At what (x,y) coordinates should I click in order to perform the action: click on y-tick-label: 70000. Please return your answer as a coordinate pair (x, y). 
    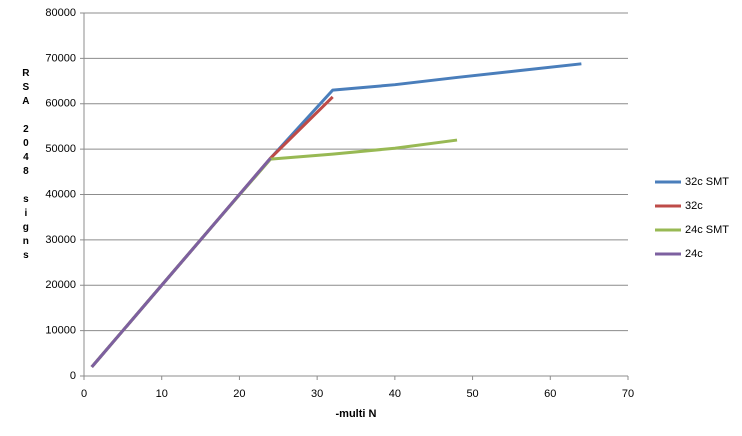
    Looking at the image, I should click on (60, 58).